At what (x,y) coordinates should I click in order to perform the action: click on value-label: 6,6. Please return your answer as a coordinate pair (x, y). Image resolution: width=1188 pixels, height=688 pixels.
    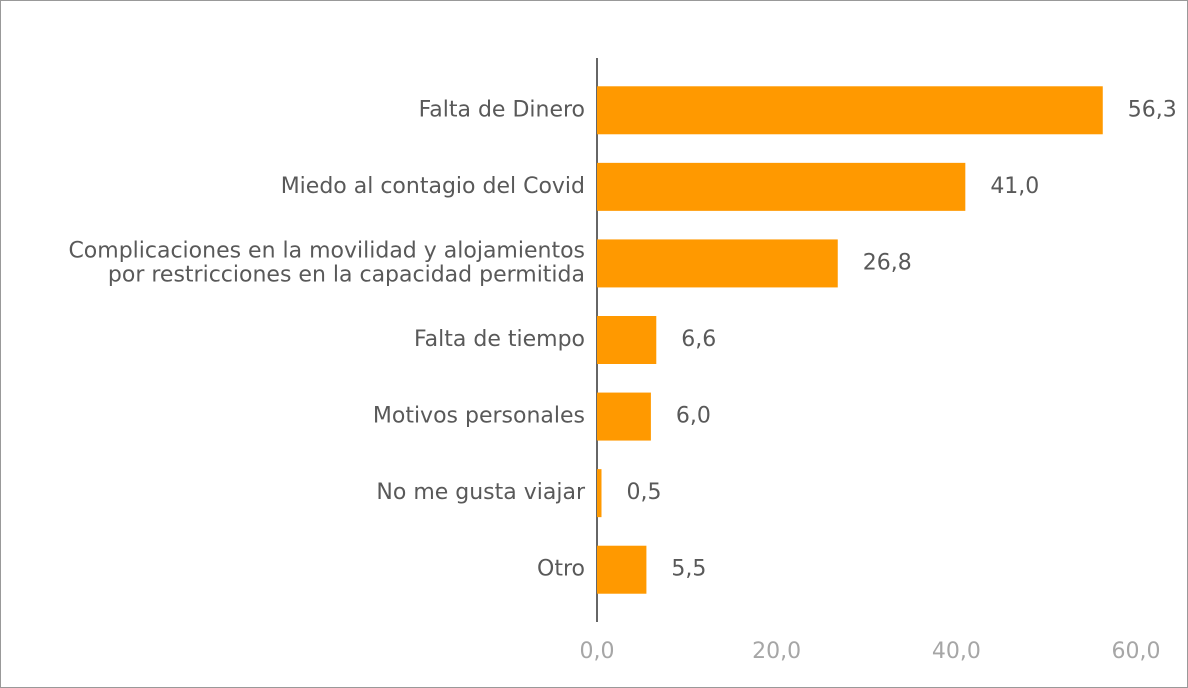
    Looking at the image, I should click on (698, 339).